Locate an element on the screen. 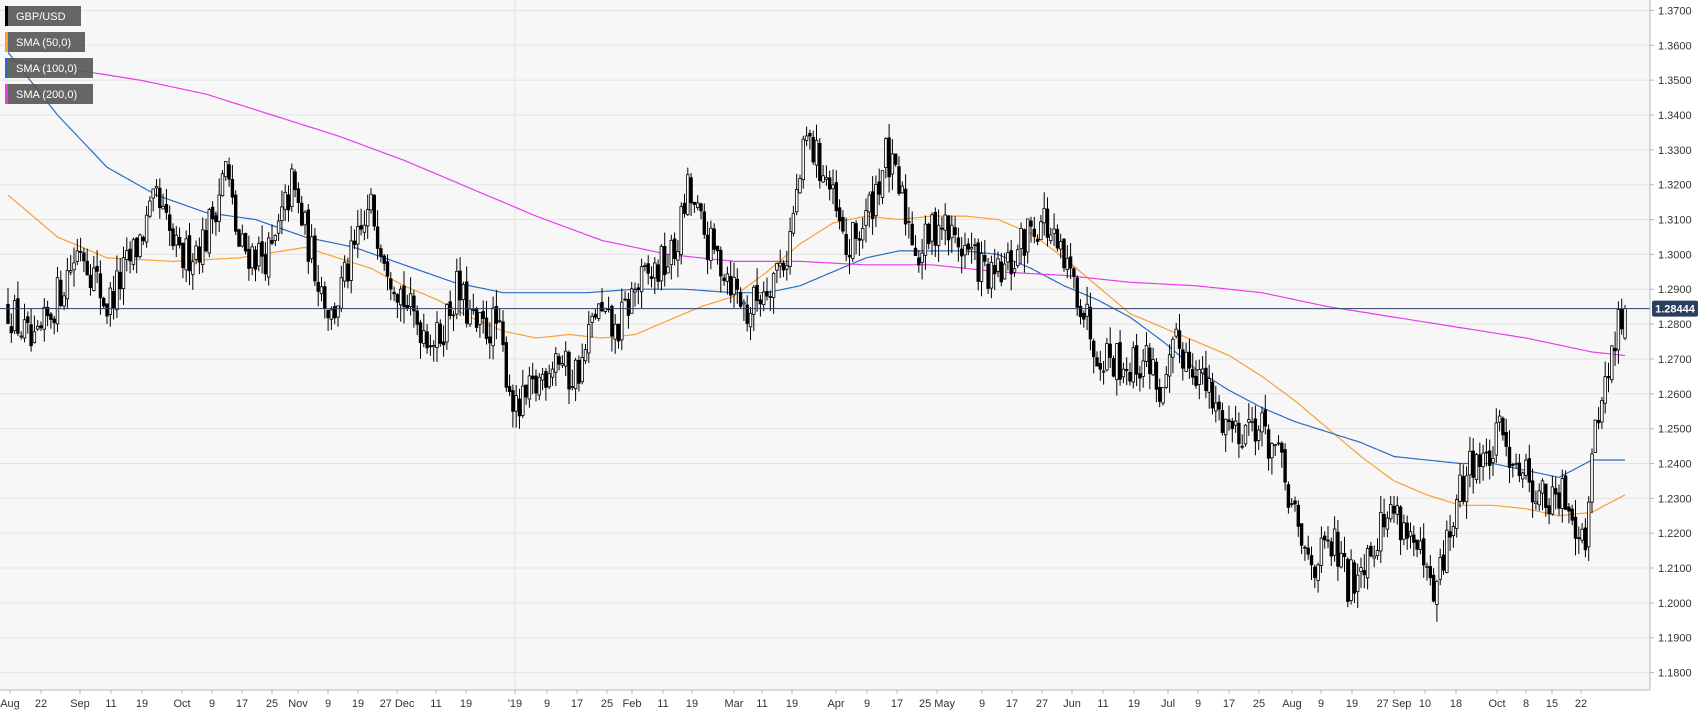  x-tick-label: 19 is located at coordinates (142, 704).